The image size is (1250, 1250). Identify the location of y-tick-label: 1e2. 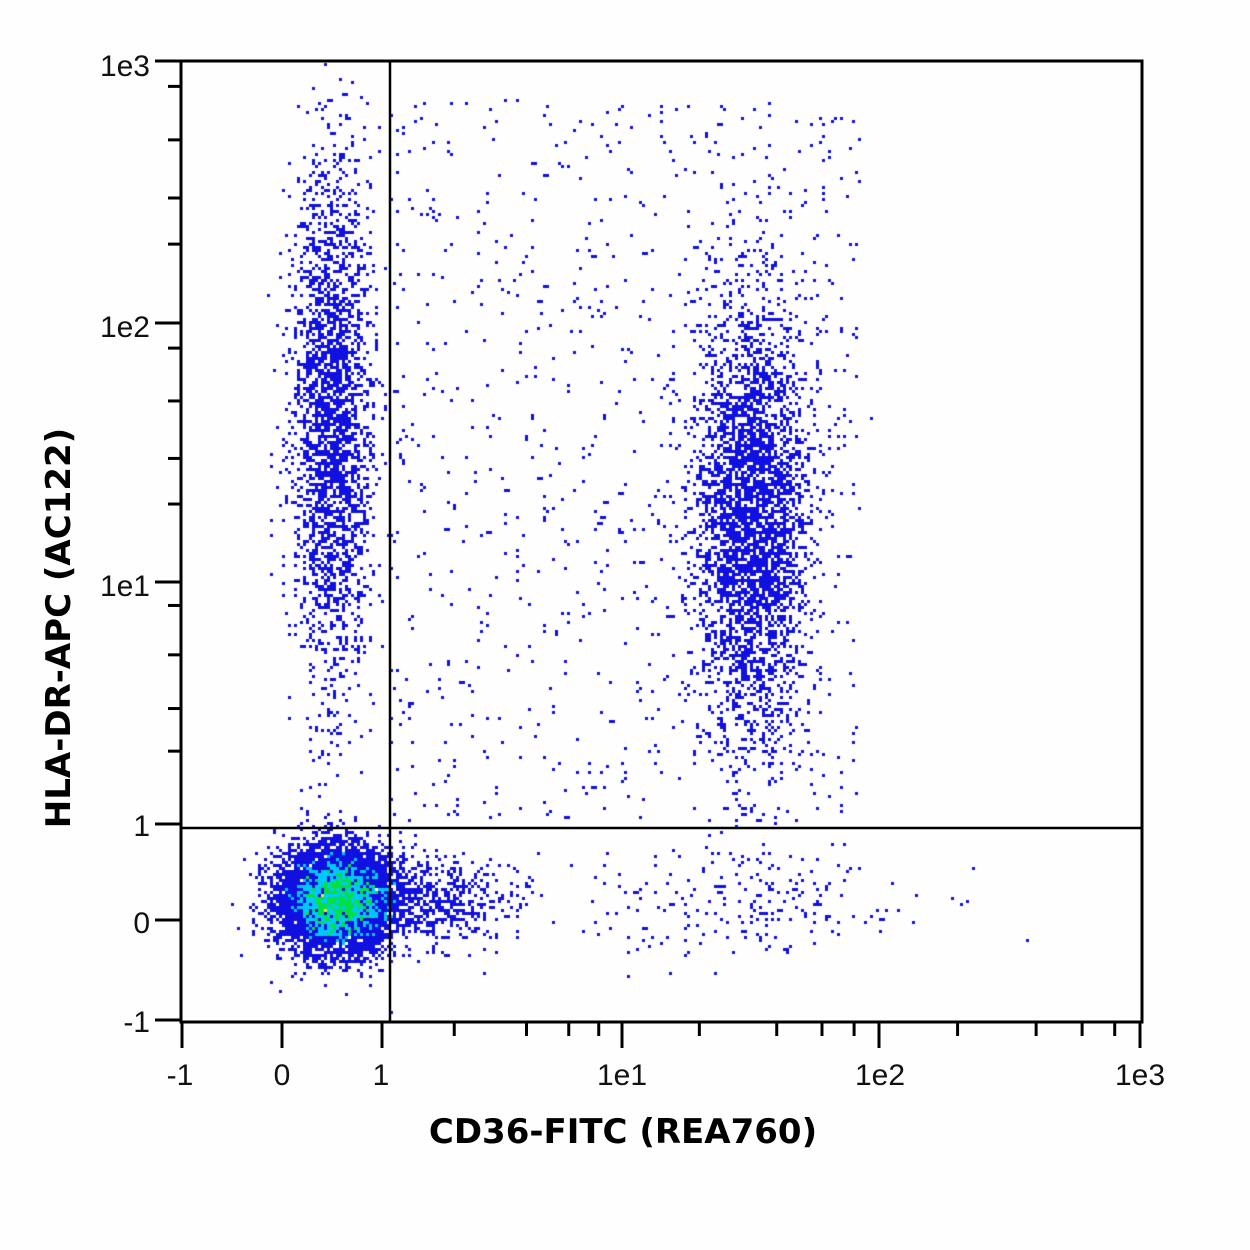
(125, 327).